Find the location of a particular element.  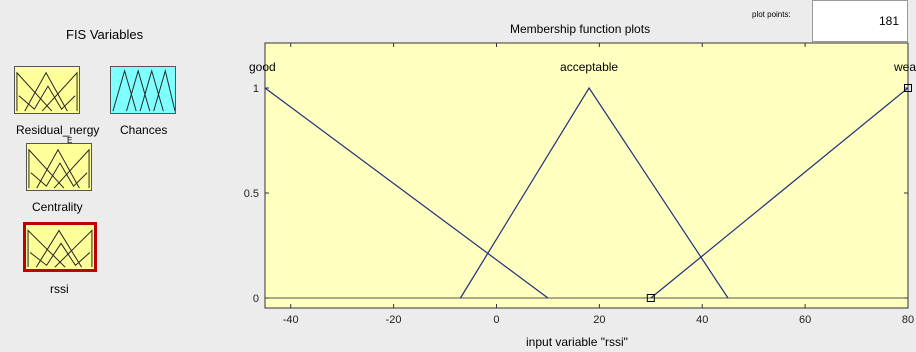

y-tick-label: 0 is located at coordinates (256, 299).